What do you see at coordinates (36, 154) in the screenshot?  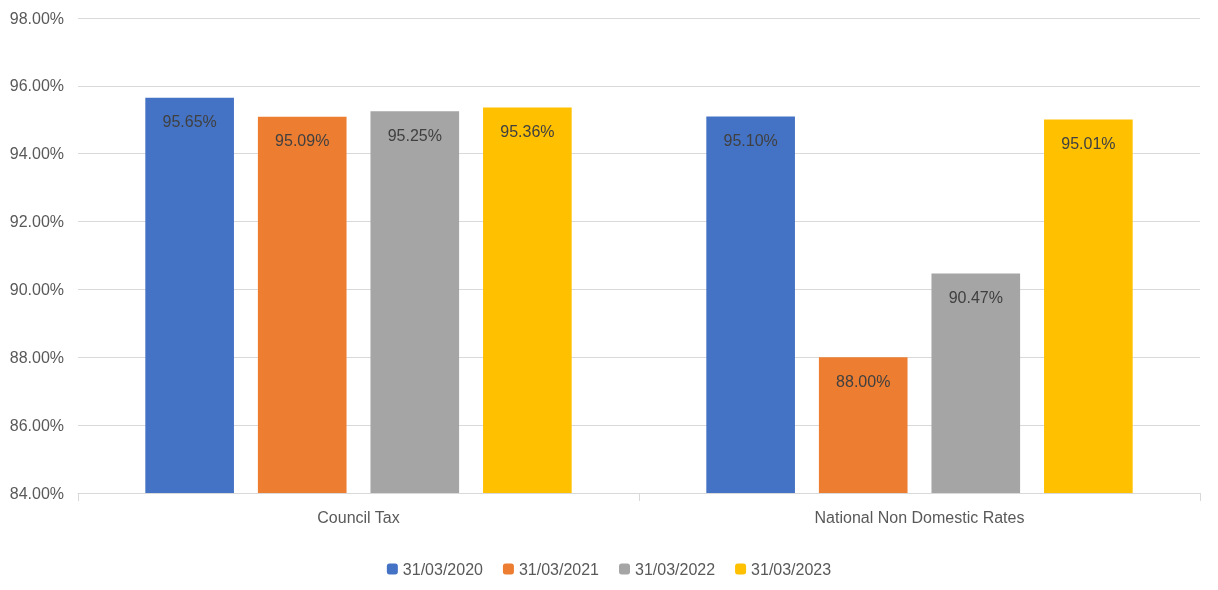 I see `y-tick-label: 94.00%` at bounding box center [36, 154].